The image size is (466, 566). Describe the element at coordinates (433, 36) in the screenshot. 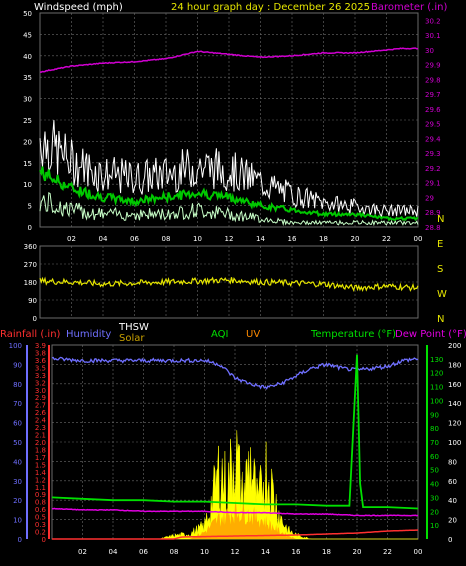

I see `barometer-tick: 30.1` at that location.